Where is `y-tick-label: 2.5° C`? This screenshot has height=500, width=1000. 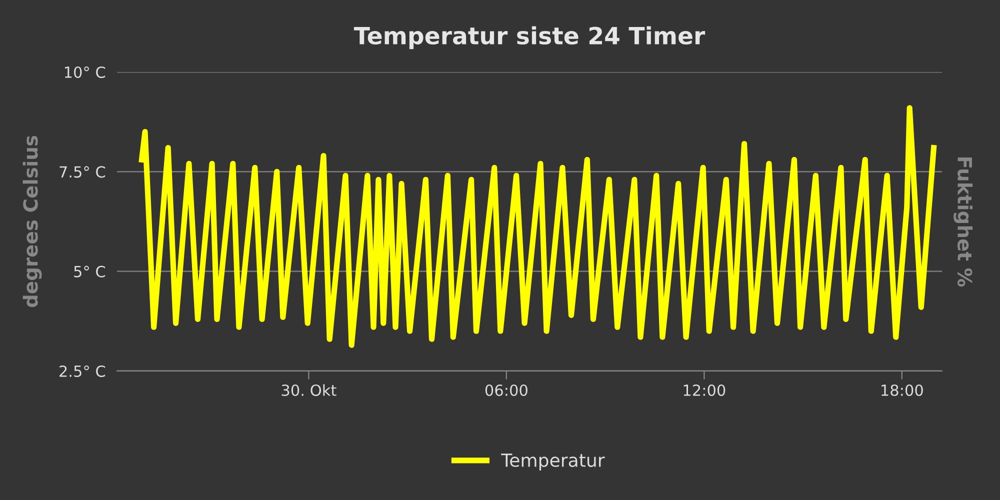
y-tick-label: 2.5° C is located at coordinates (83, 371).